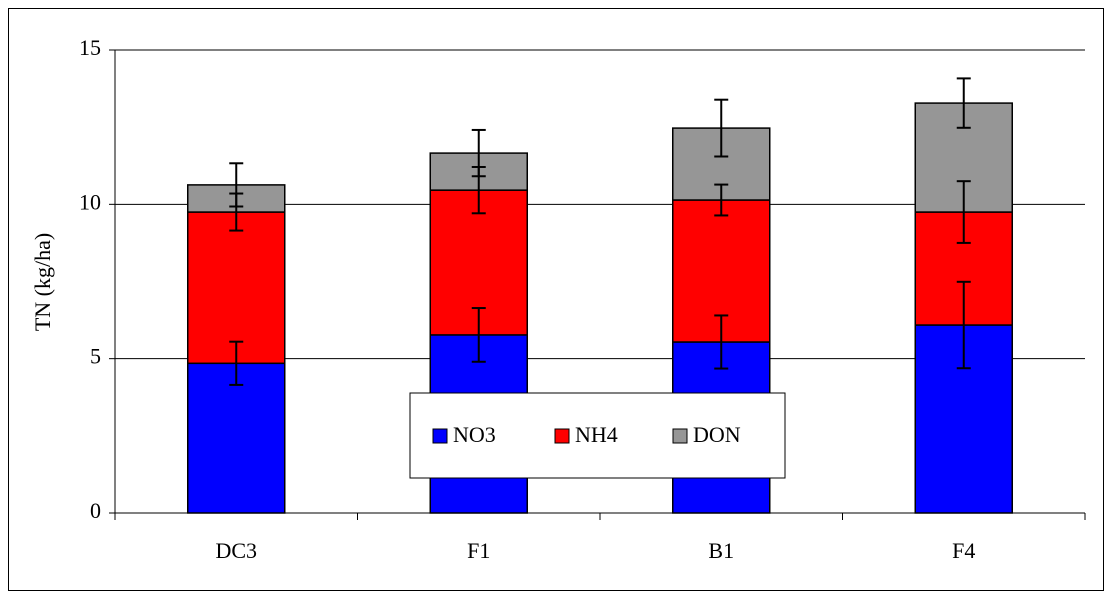 The width and height of the screenshot is (1112, 599). What do you see at coordinates (963, 550) in the screenshot?
I see `x-tick-label: F4` at bounding box center [963, 550].